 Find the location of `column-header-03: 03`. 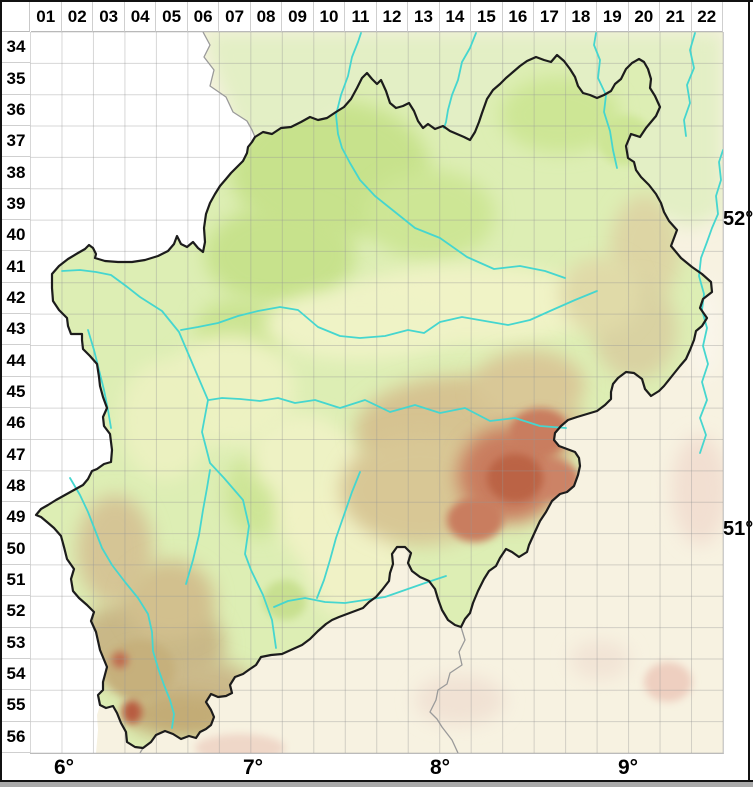

column-header-03: 03 is located at coordinates (109, 17).